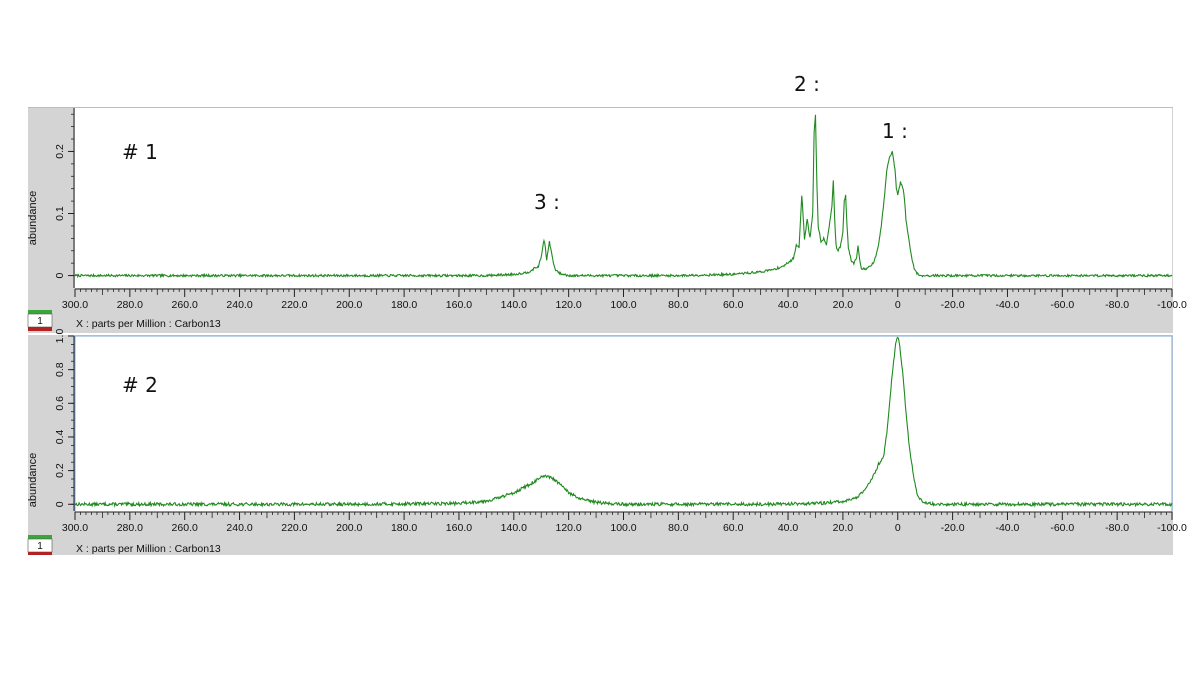 The image size is (1200, 675). What do you see at coordinates (807, 84) in the screenshot?
I see `peak-2-annotation: 2 :` at bounding box center [807, 84].